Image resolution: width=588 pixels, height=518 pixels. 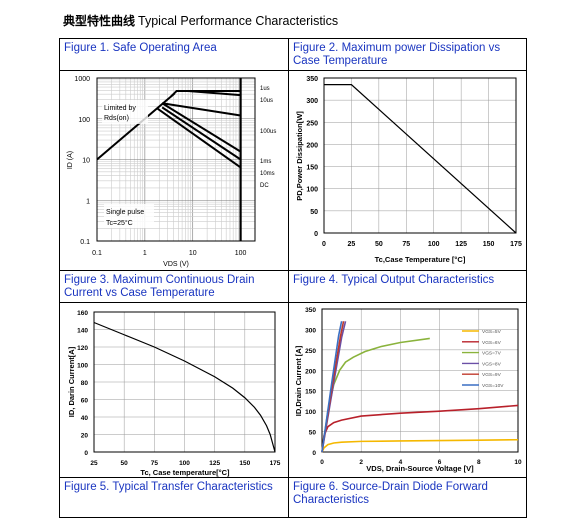 I want to click on current-y-axis-label: ID, Darin Current[A], so click(x=71, y=381).